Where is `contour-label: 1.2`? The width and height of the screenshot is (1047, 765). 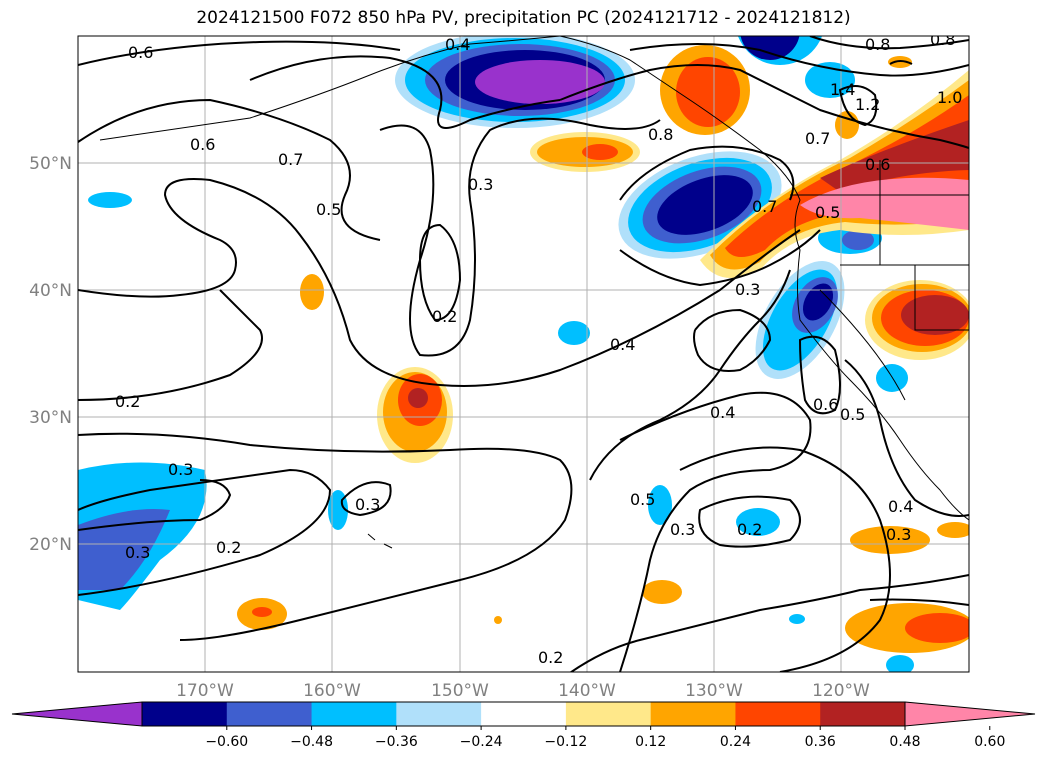
contour-label: 1.2 is located at coordinates (867, 104).